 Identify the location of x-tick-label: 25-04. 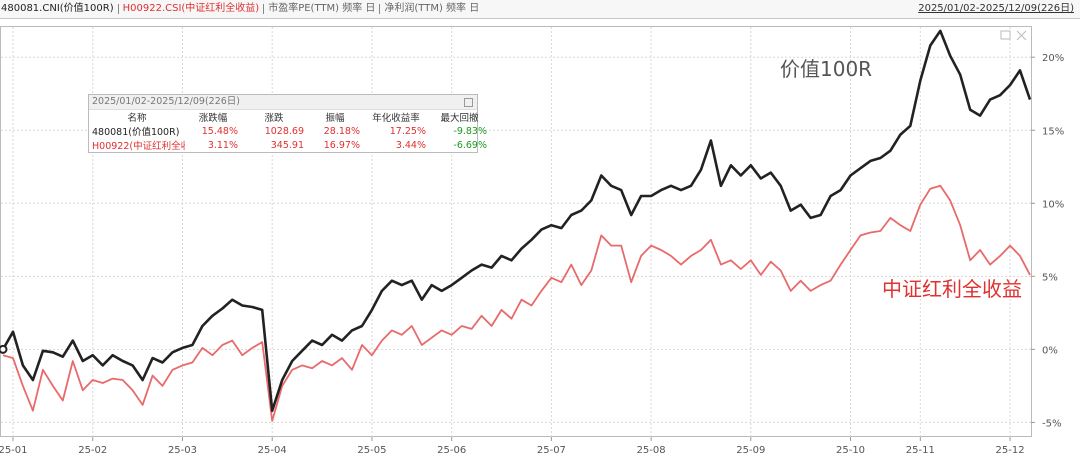
(272, 450).